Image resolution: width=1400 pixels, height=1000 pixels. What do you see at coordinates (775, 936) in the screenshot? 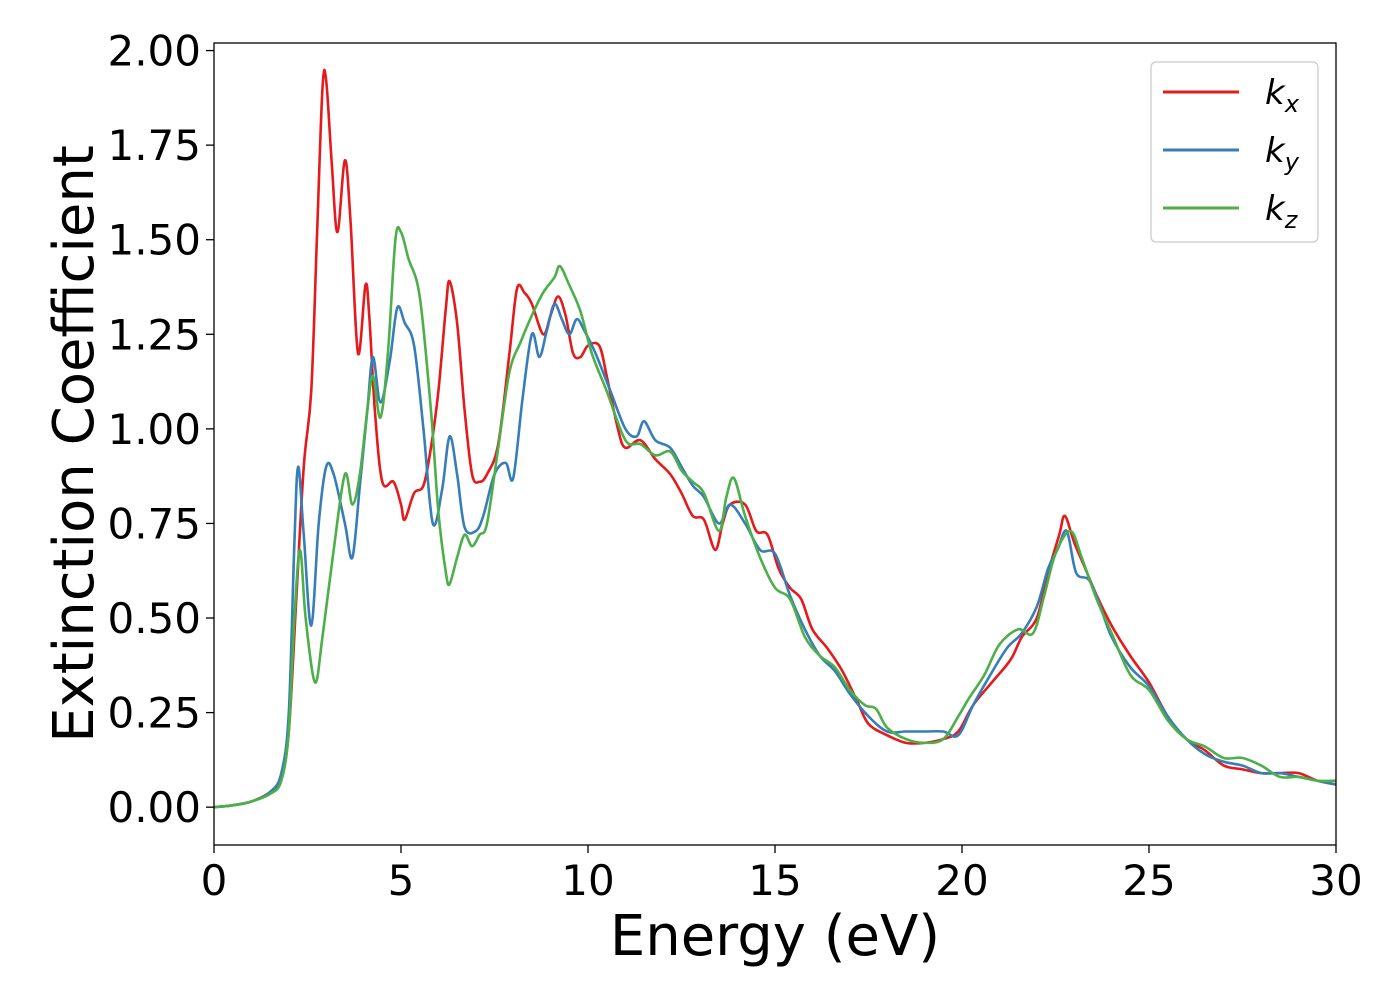
I see `x-axis-label: Energy (eV)` at bounding box center [775, 936].